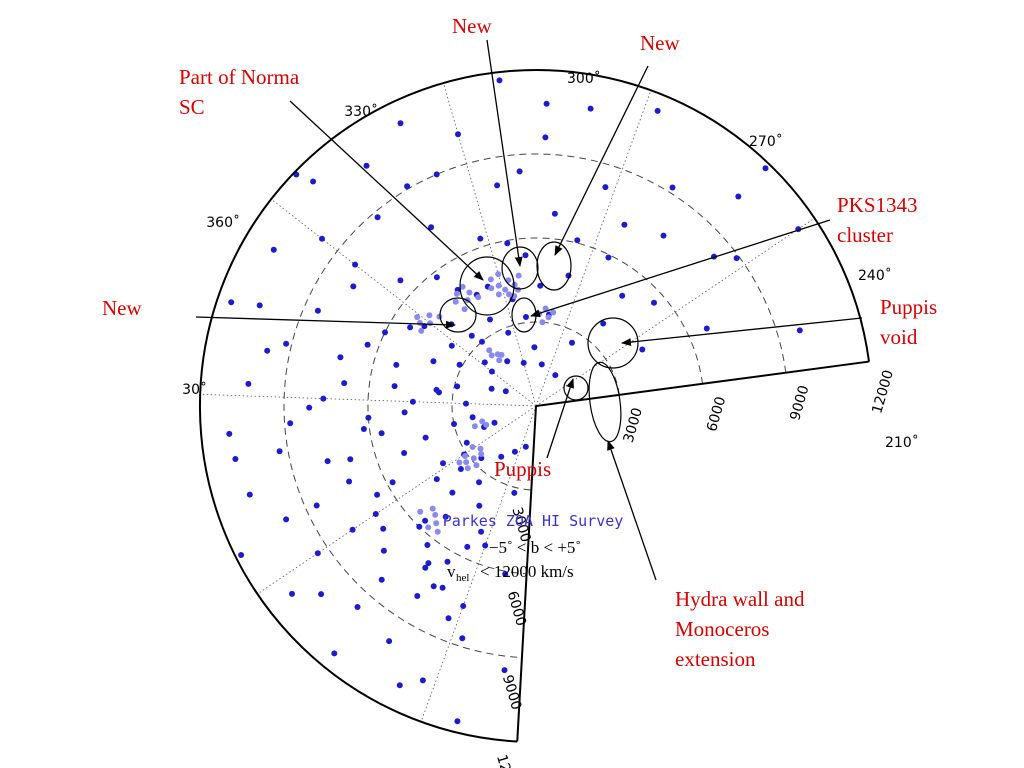 The height and width of the screenshot is (768, 1024). Describe the element at coordinates (702, 383) in the screenshot. I see `wedge-edge-right` at that location.